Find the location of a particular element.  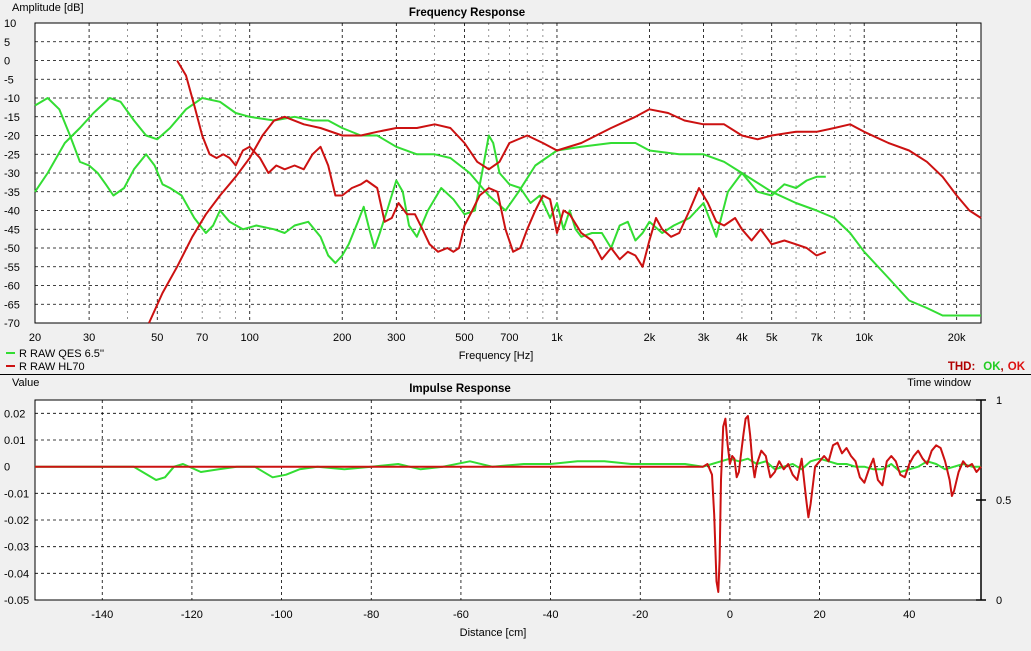

fr-y-tick-label: -65 is located at coordinates (12, 305).